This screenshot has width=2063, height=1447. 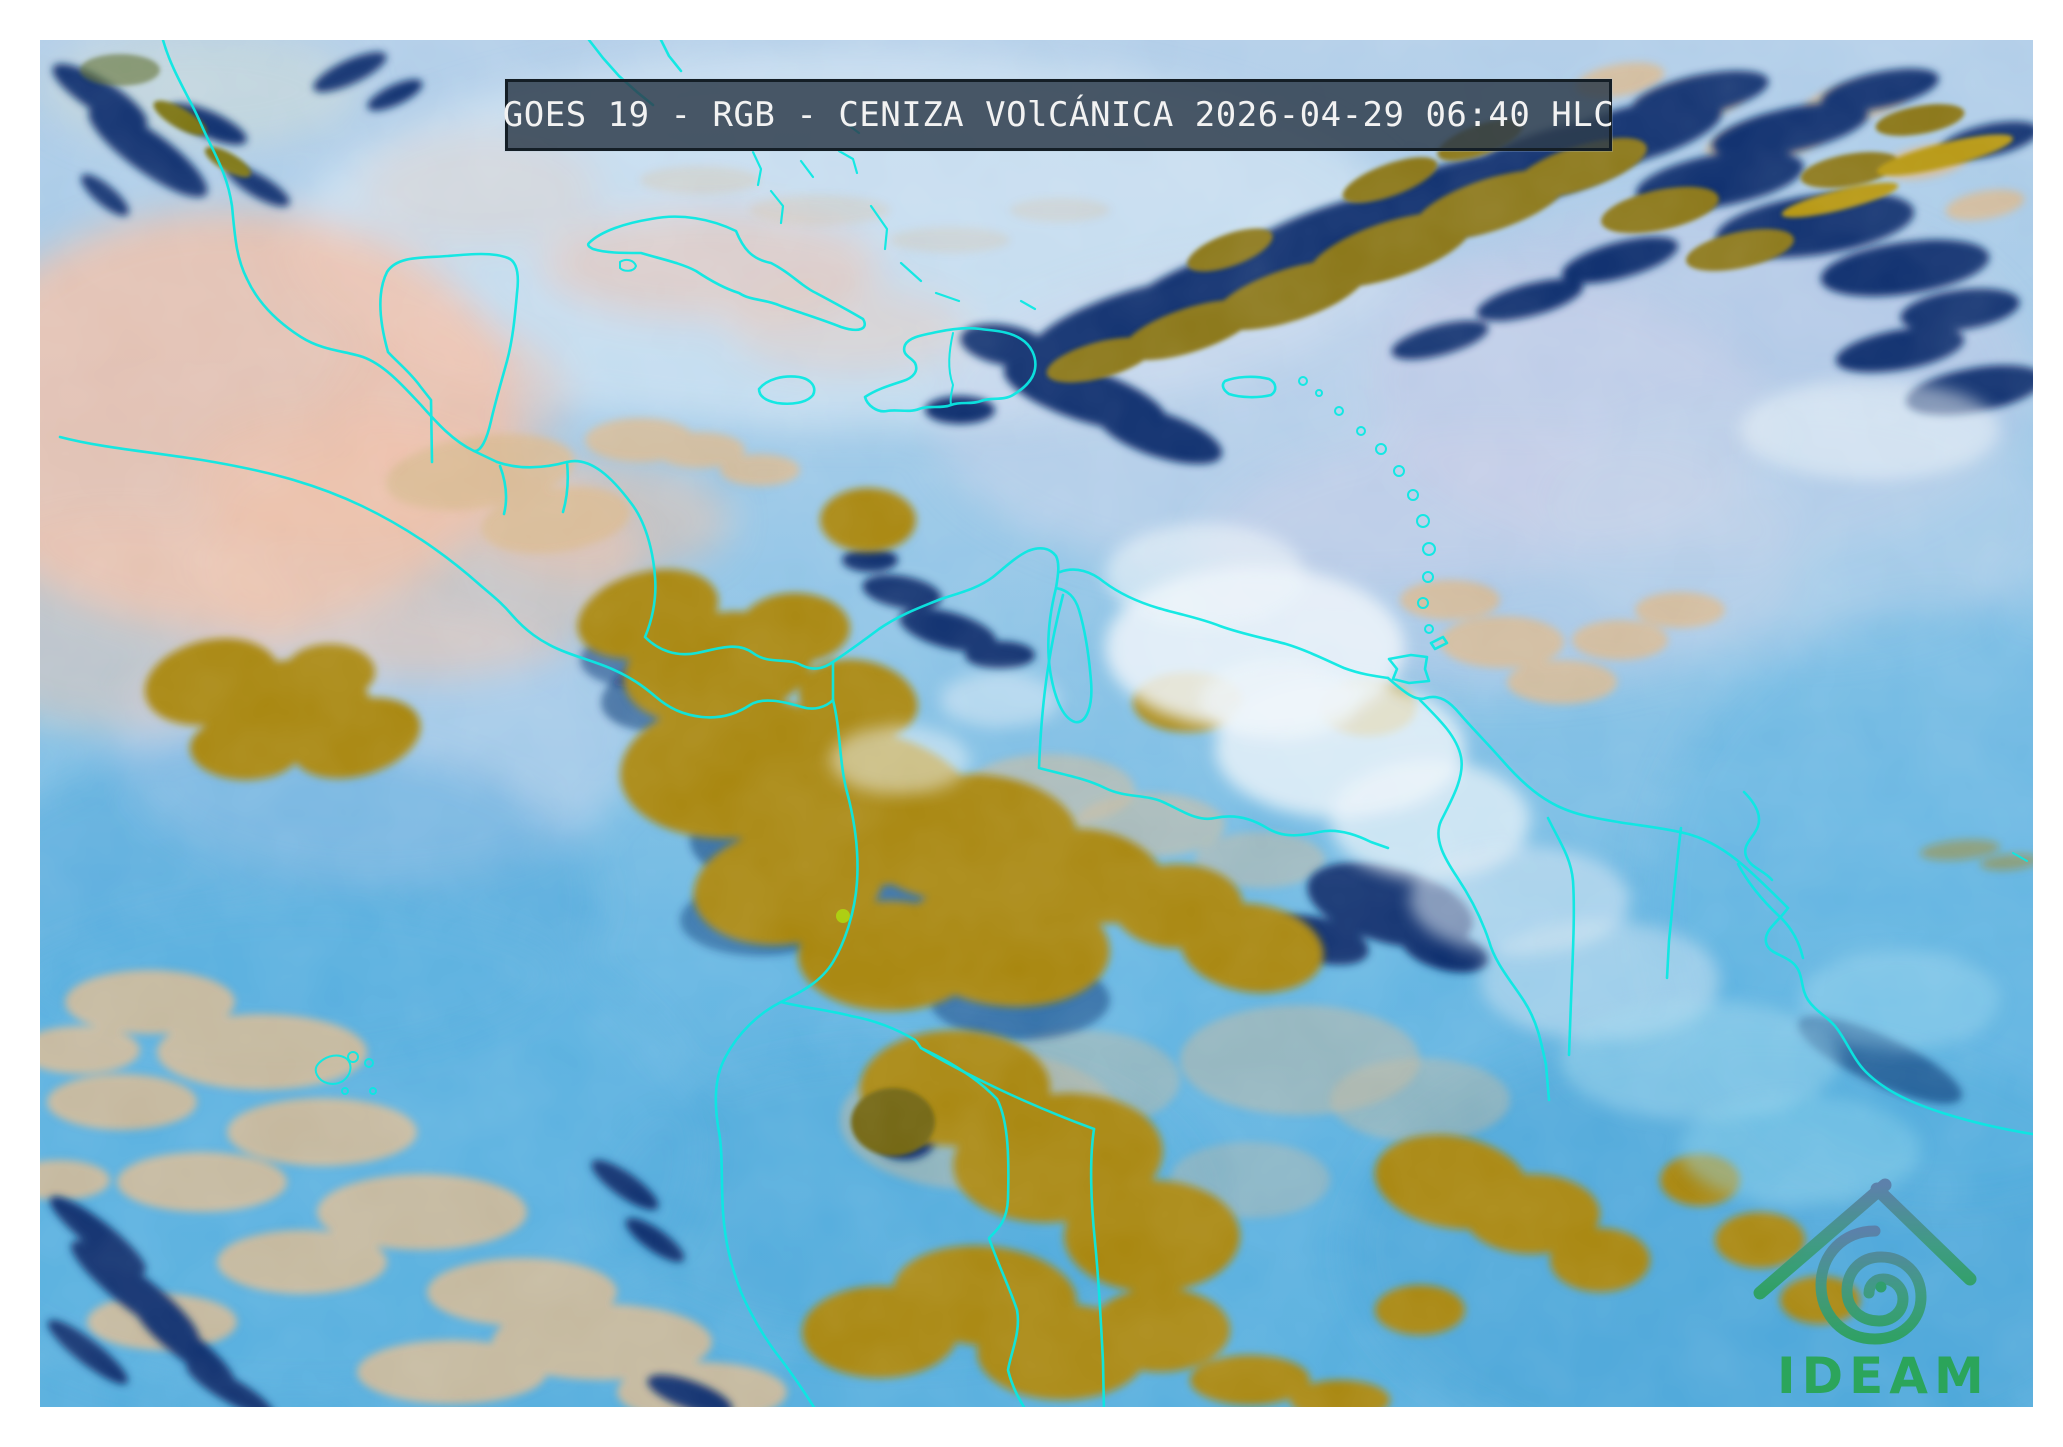 What do you see at coordinates (1249, 387) in the screenshot?
I see `border-puerto-rico` at bounding box center [1249, 387].